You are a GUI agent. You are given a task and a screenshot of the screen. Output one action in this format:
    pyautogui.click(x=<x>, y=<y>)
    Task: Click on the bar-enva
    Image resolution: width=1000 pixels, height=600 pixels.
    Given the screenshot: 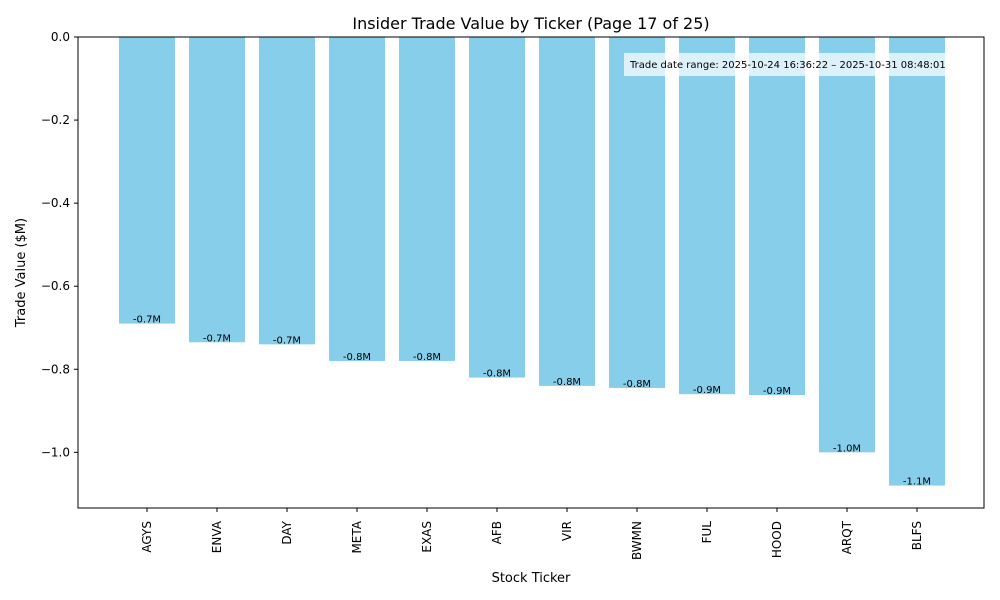 What is the action you would take?
    pyautogui.click(x=217, y=190)
    